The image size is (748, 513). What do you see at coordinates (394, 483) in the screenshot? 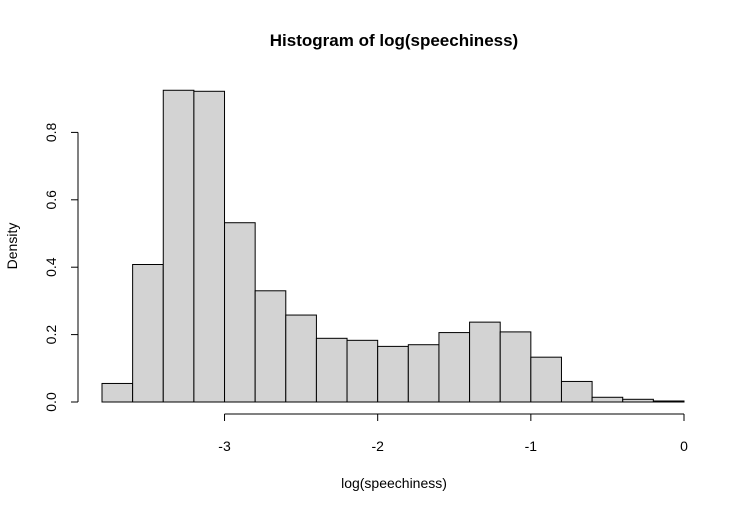
I see `x-axis-label: log(speechiness)` at bounding box center [394, 483].